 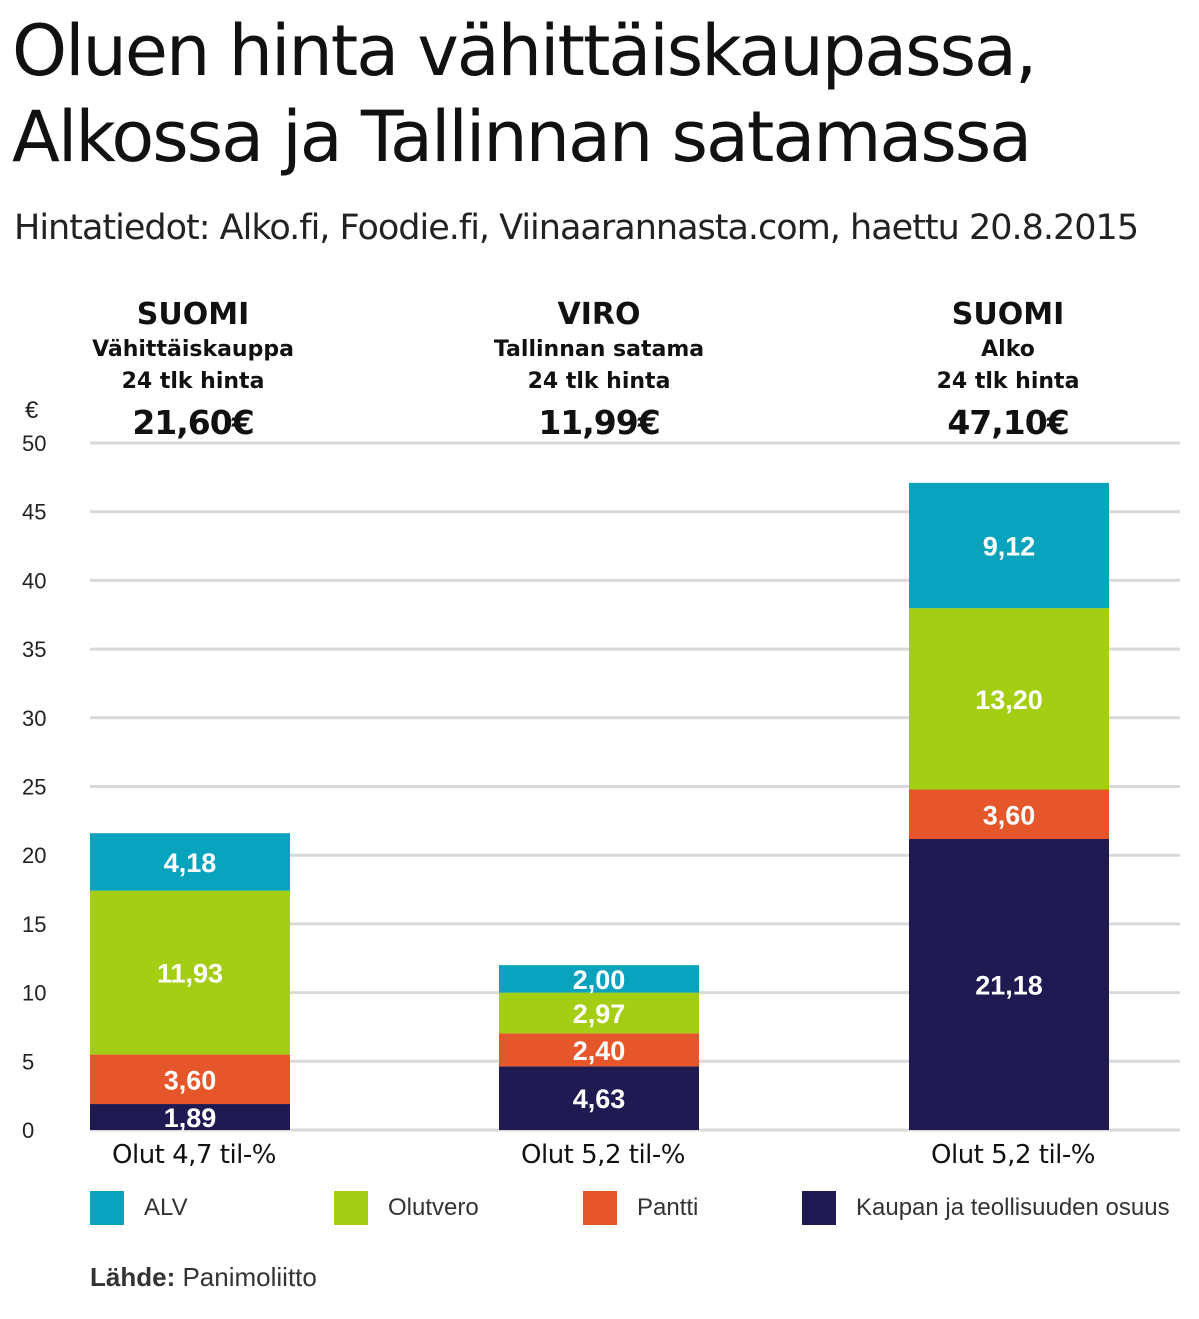 I want to click on y-tick-label: 40, so click(x=34, y=580).